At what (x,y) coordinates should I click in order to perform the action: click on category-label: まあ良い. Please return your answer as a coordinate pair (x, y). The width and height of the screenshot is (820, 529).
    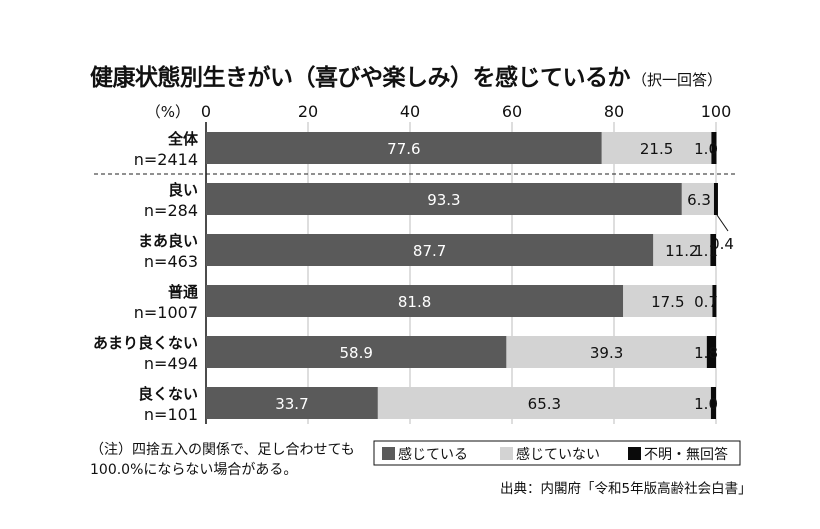
    Looking at the image, I should click on (168, 241).